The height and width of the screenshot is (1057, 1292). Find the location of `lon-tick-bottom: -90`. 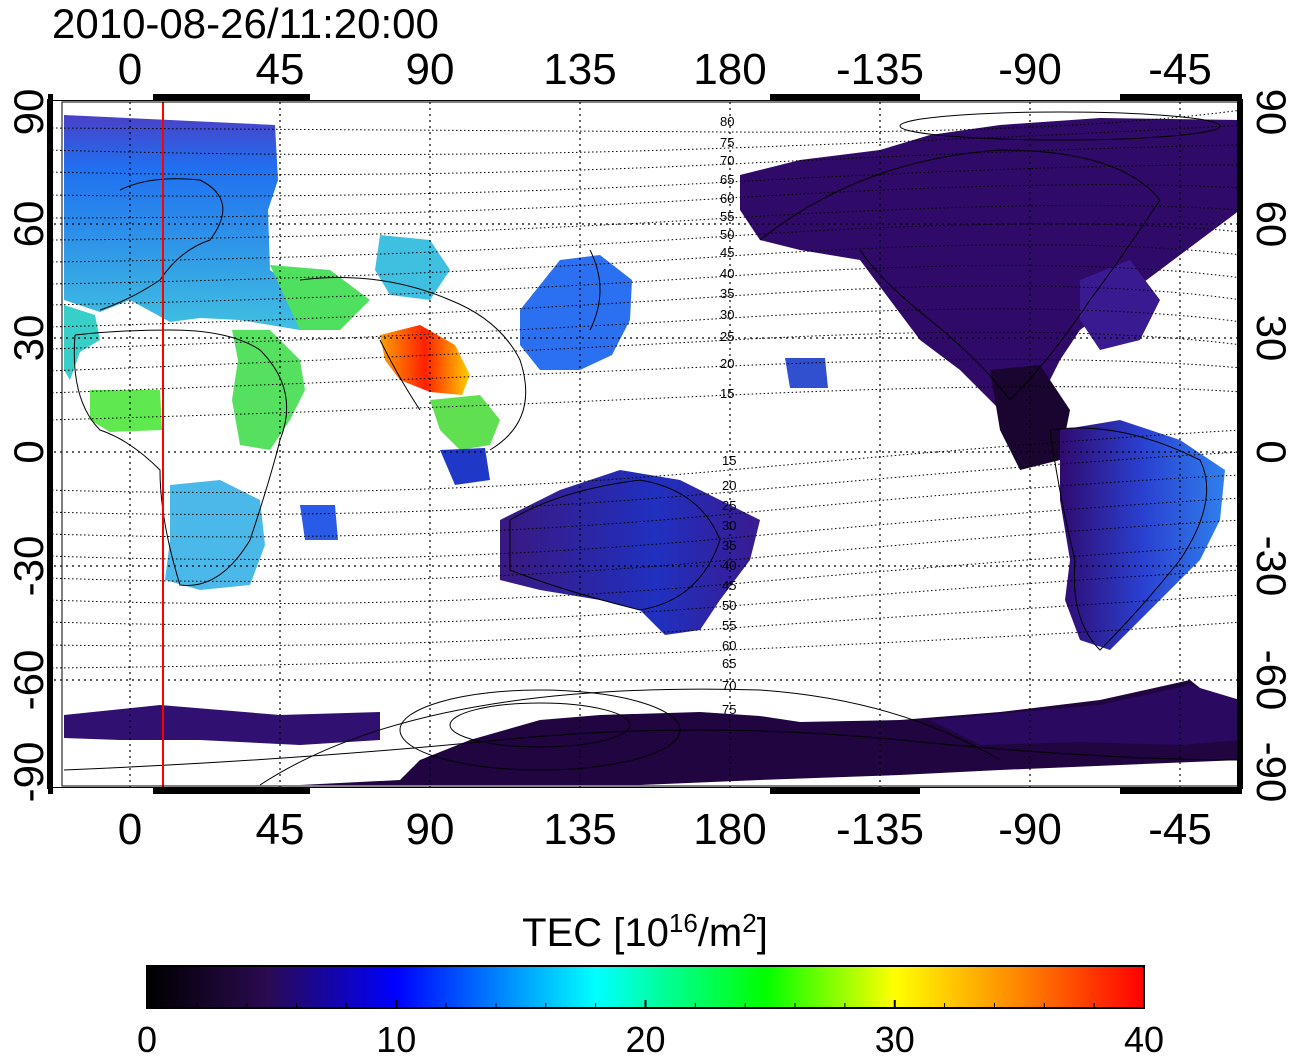

lon-tick-bottom: -90 is located at coordinates (1030, 829).